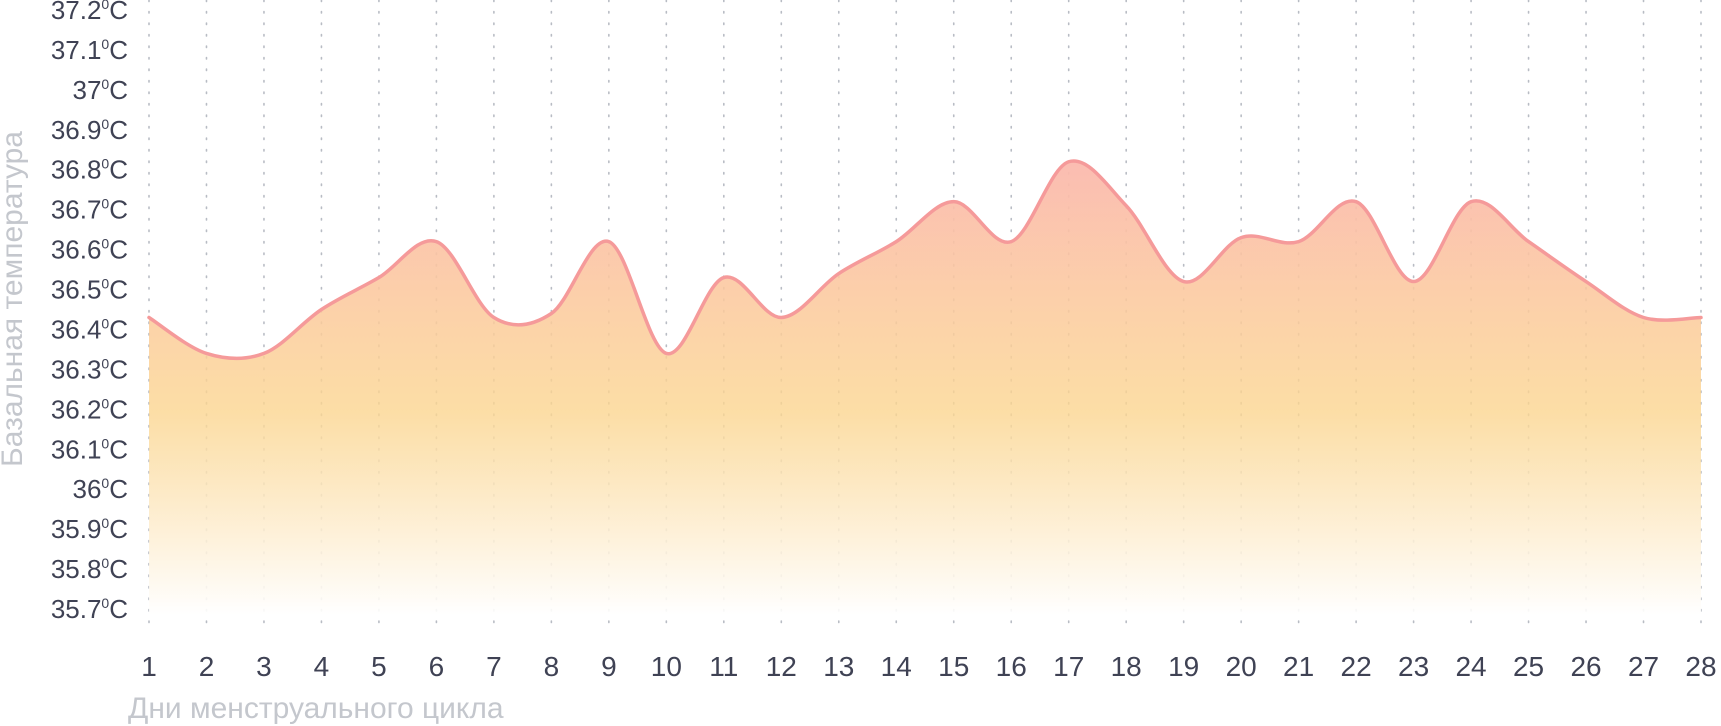  What do you see at coordinates (89, 329) in the screenshot?
I see `y-tick-label: 36.40C` at bounding box center [89, 329].